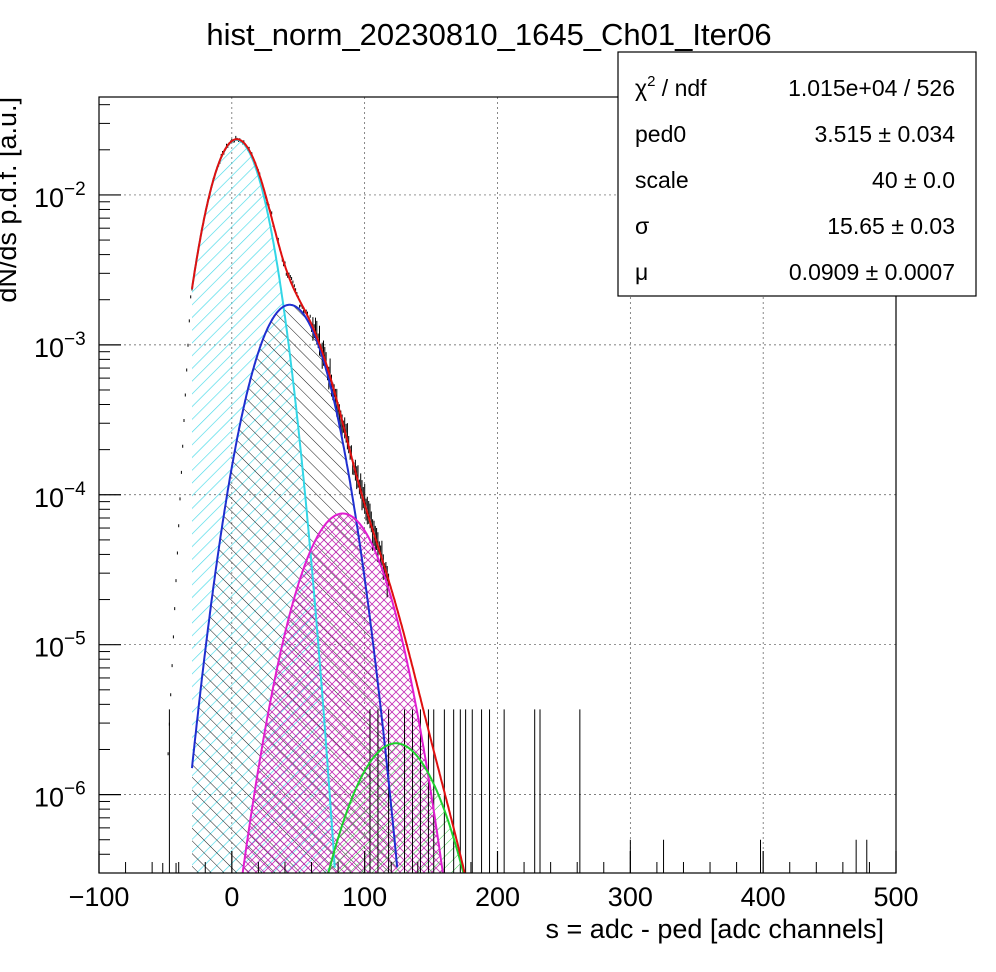 Image resolution: width=996 pixels, height=972 pixels. I want to click on x-tick-label: 500, so click(895, 897).